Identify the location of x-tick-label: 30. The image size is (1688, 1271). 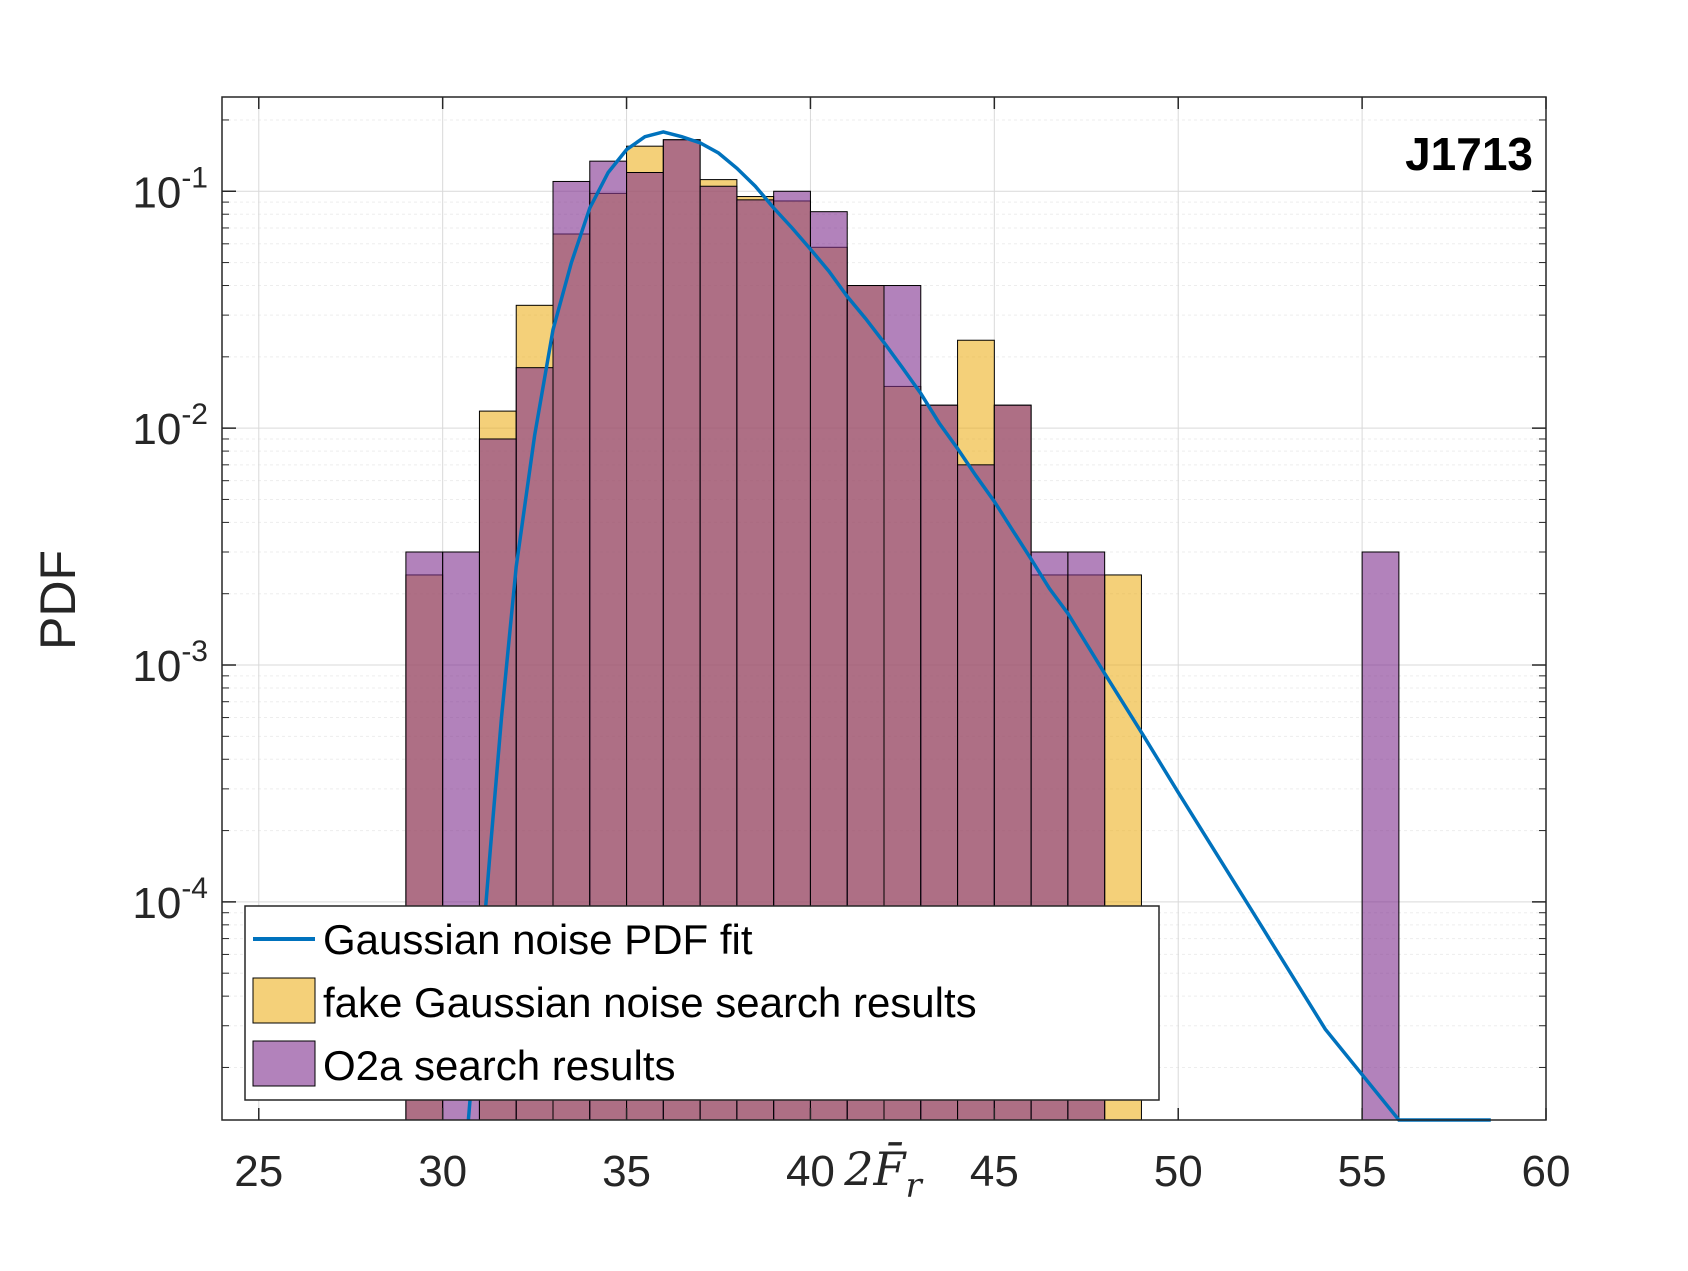
(442, 1171).